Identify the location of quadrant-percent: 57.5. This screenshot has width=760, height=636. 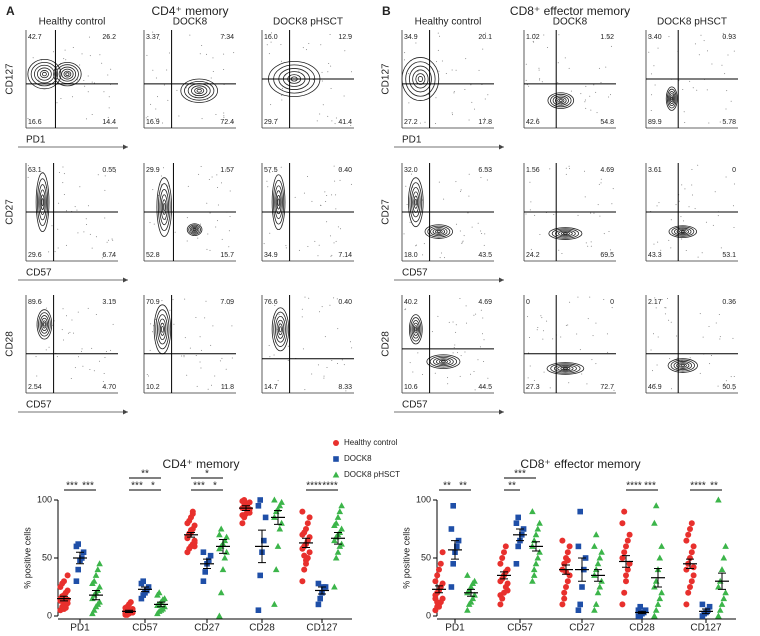
(271, 170).